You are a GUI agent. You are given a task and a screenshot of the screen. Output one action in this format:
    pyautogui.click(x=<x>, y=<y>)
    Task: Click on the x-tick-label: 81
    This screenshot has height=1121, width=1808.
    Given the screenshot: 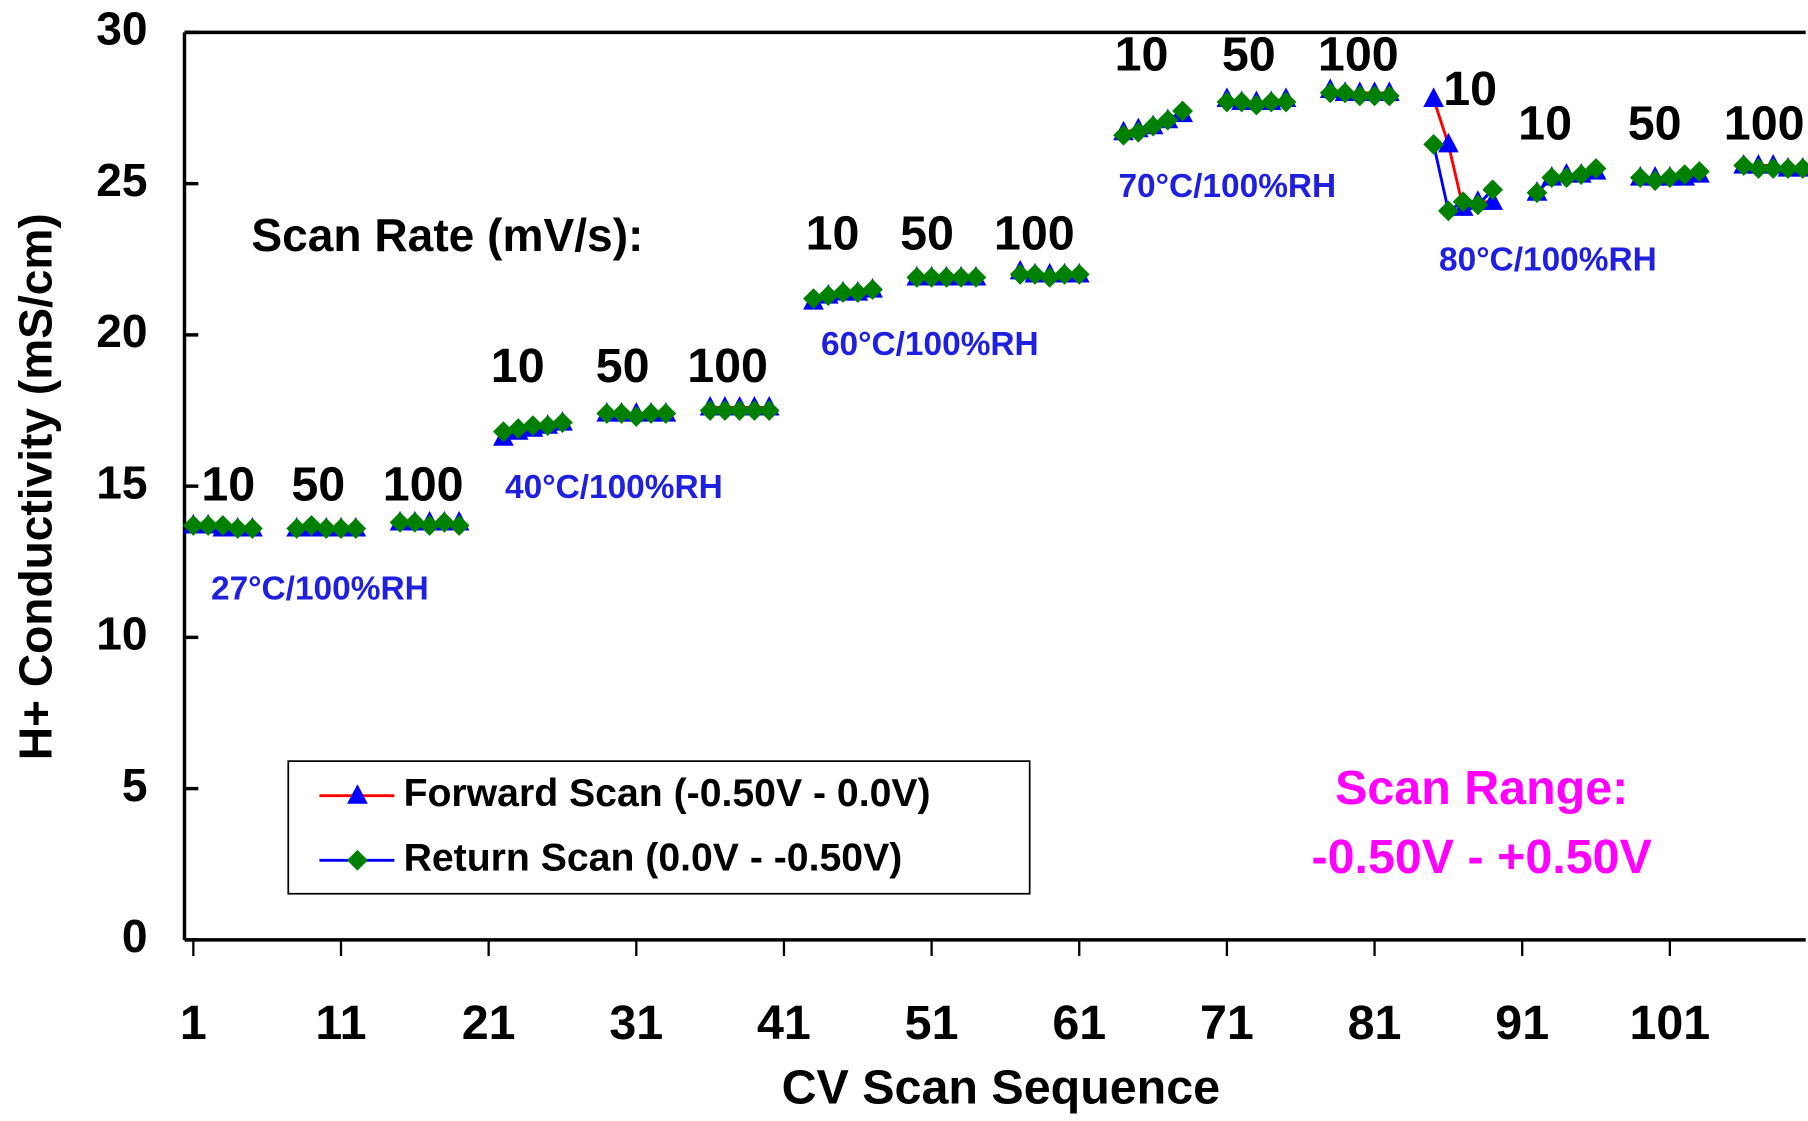 What is the action you would take?
    pyautogui.click(x=1375, y=1023)
    